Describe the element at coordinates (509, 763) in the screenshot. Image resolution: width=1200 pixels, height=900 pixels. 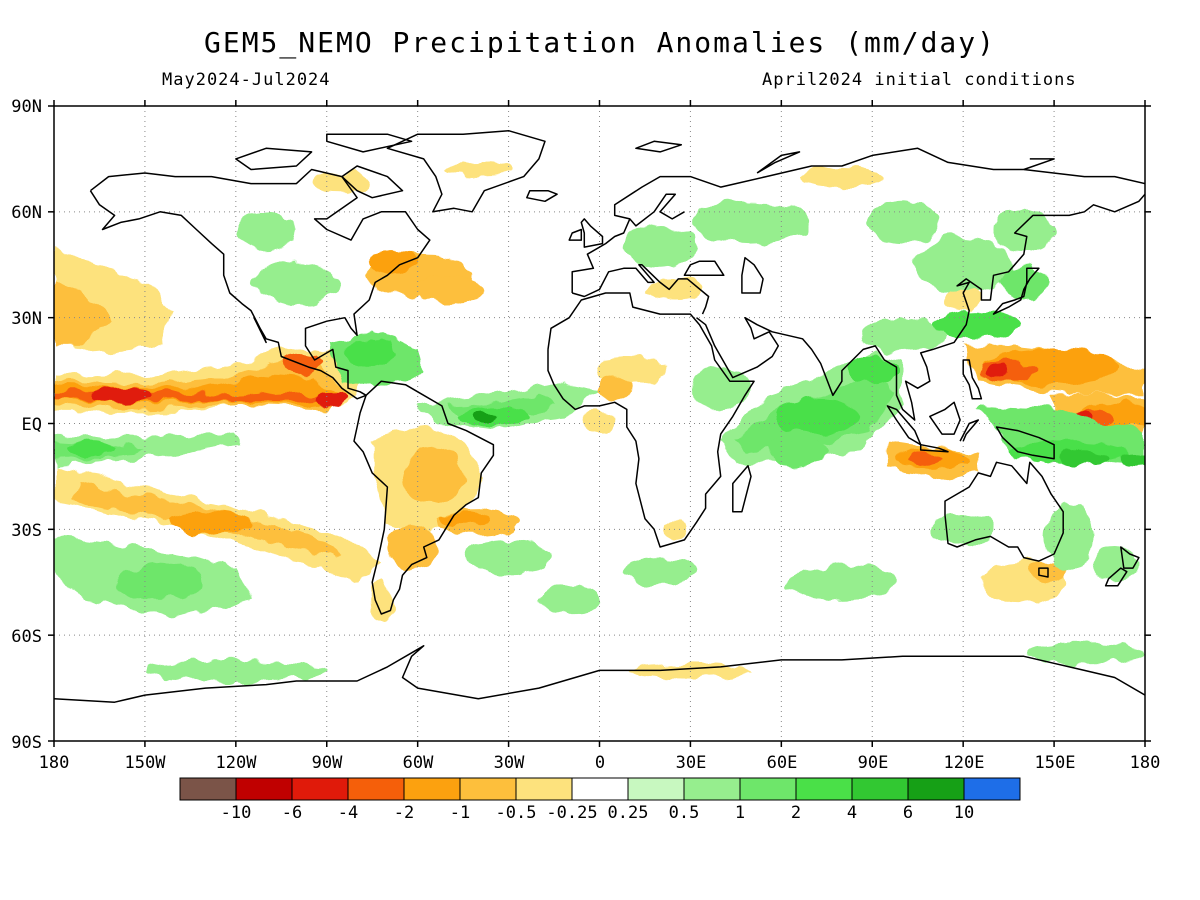
I see `lon-label: 30W` at that location.